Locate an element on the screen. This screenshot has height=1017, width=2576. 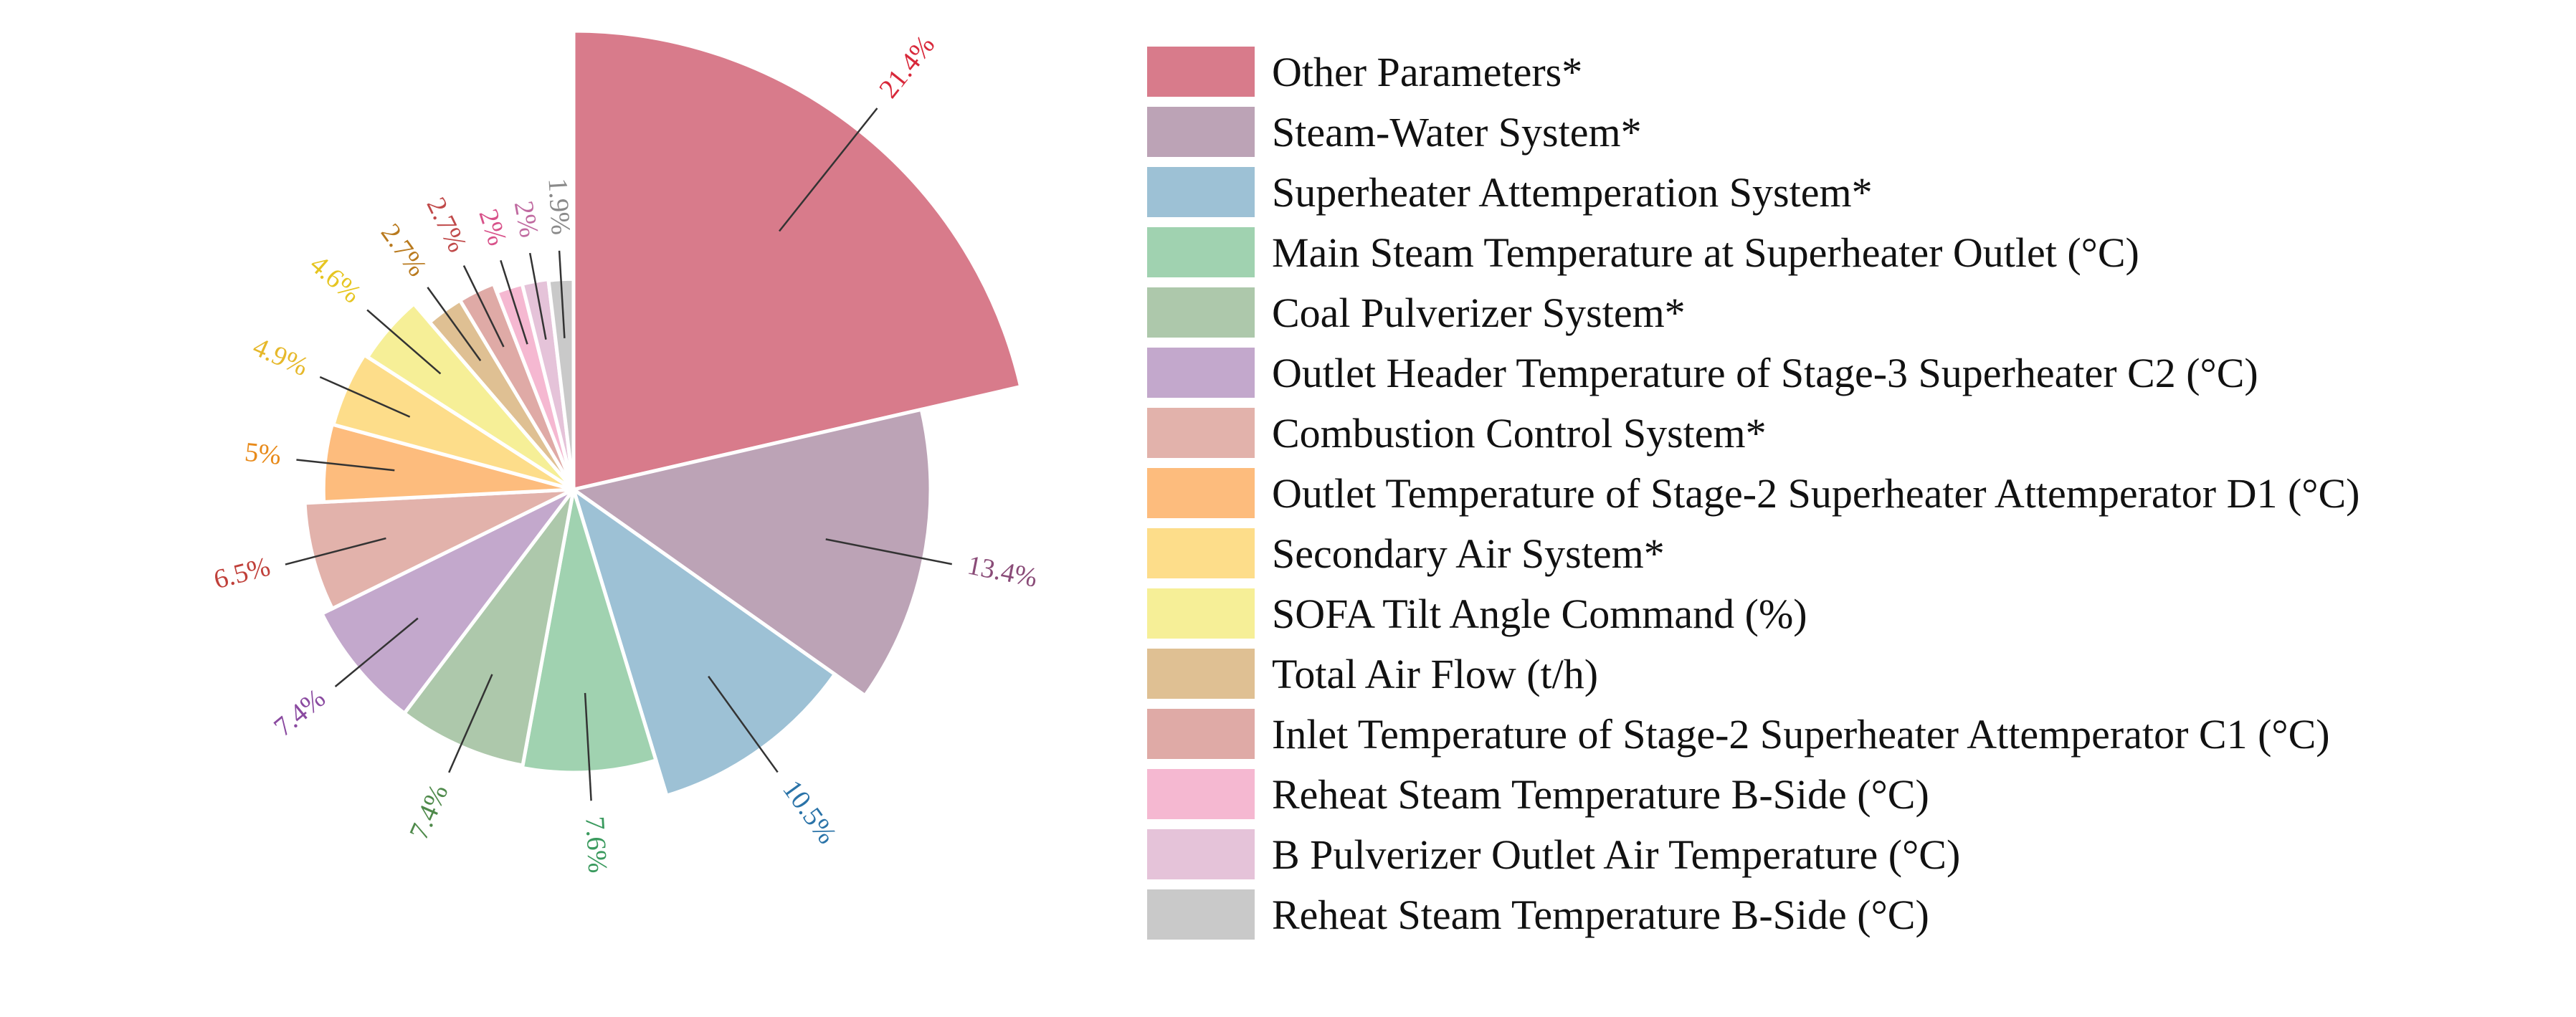
data-label: 13.4% is located at coordinates (1002, 571).